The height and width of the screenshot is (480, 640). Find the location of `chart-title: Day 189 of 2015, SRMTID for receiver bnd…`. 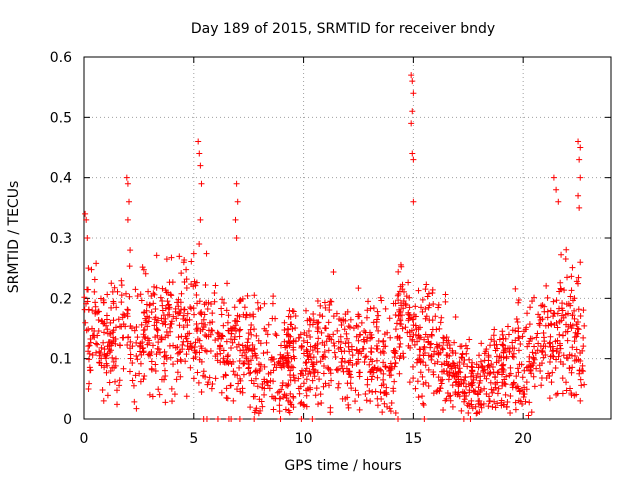

chart-title: Day 189 of 2015, SRMTID for receiver bnd… is located at coordinates (343, 29).